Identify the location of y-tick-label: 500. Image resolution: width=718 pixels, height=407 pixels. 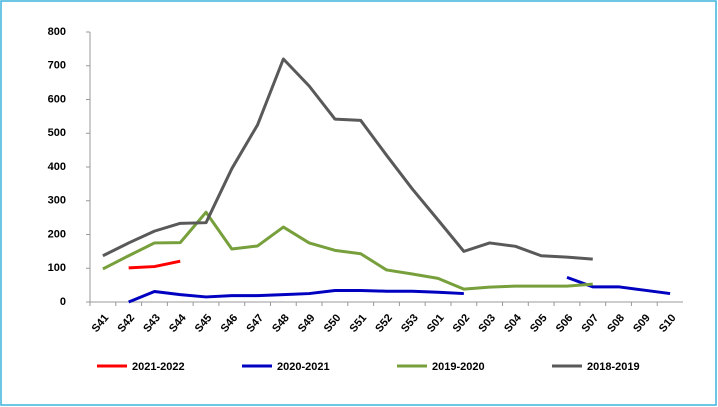
(57, 133).